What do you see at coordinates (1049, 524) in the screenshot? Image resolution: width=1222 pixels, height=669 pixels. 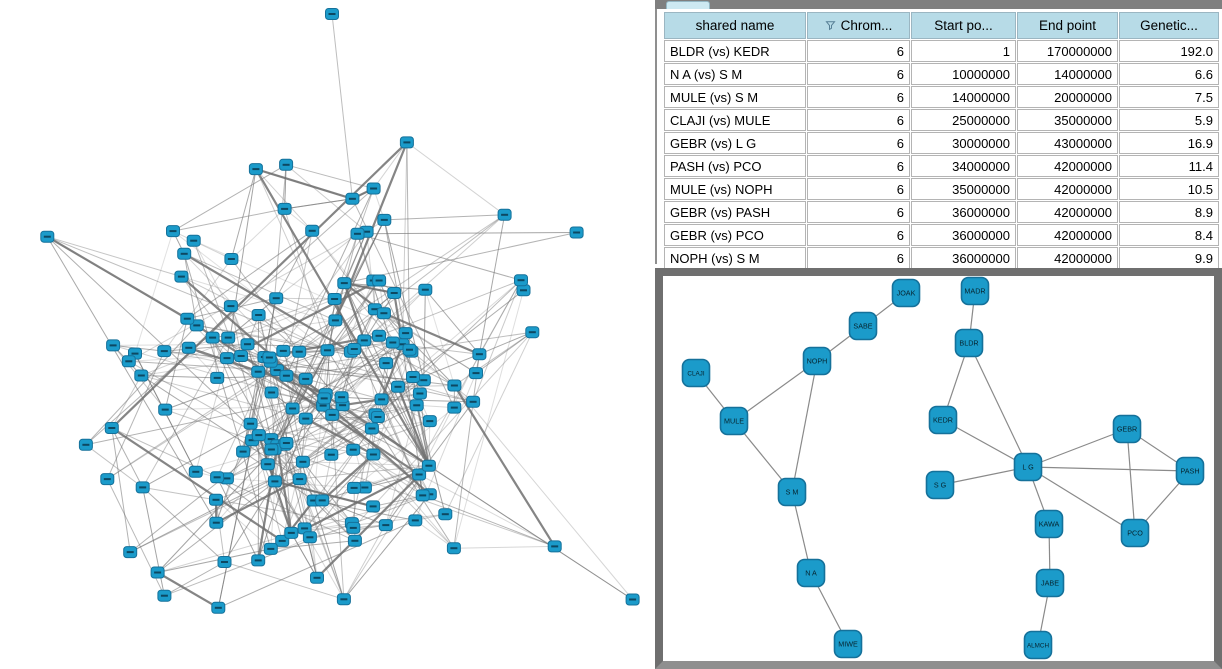 I see `network-node-kawa: KAWA` at bounding box center [1049, 524].